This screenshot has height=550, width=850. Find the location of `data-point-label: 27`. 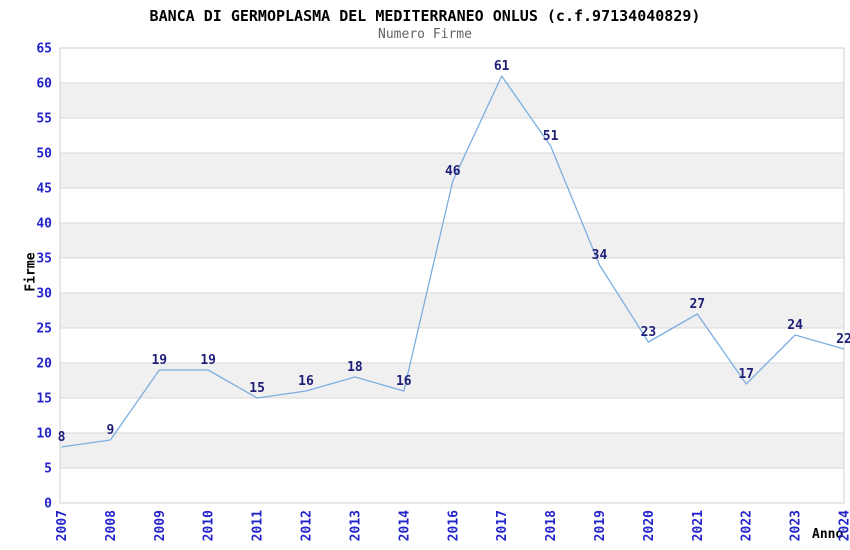

data-point-label: 27 is located at coordinates (697, 304).